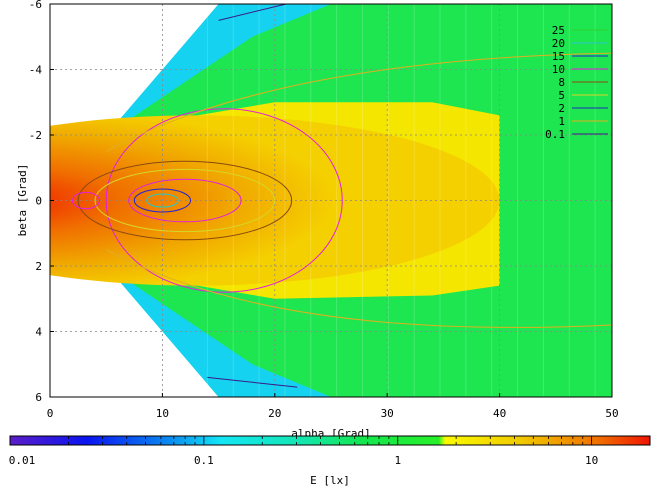 Image resolution: width=651 pixels, height=486 pixels. I want to click on legend-label: 15, so click(558, 56).